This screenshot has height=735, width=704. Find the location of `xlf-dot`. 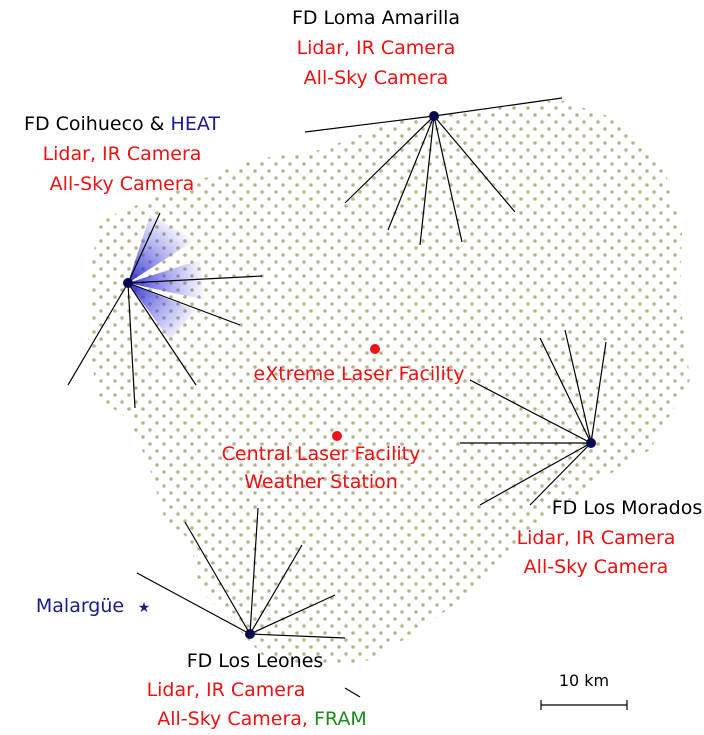

xlf-dot is located at coordinates (375, 349).